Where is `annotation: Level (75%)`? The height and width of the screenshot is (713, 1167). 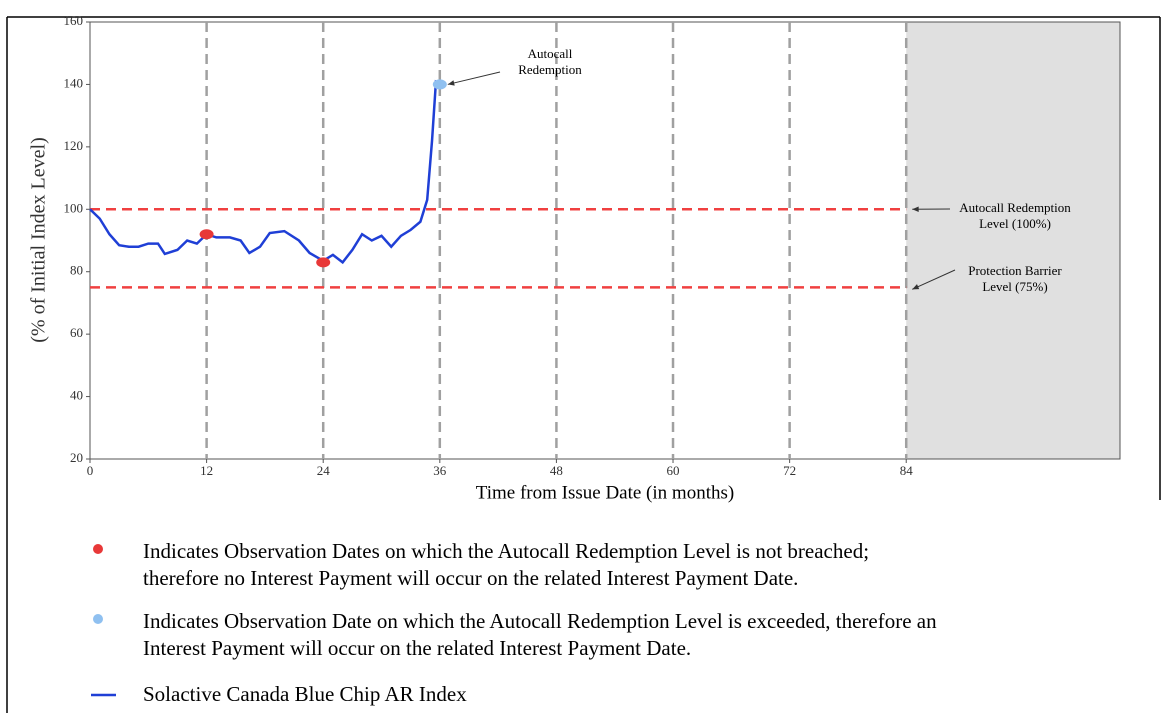
annotation: Level (75%) is located at coordinates (1014, 286).